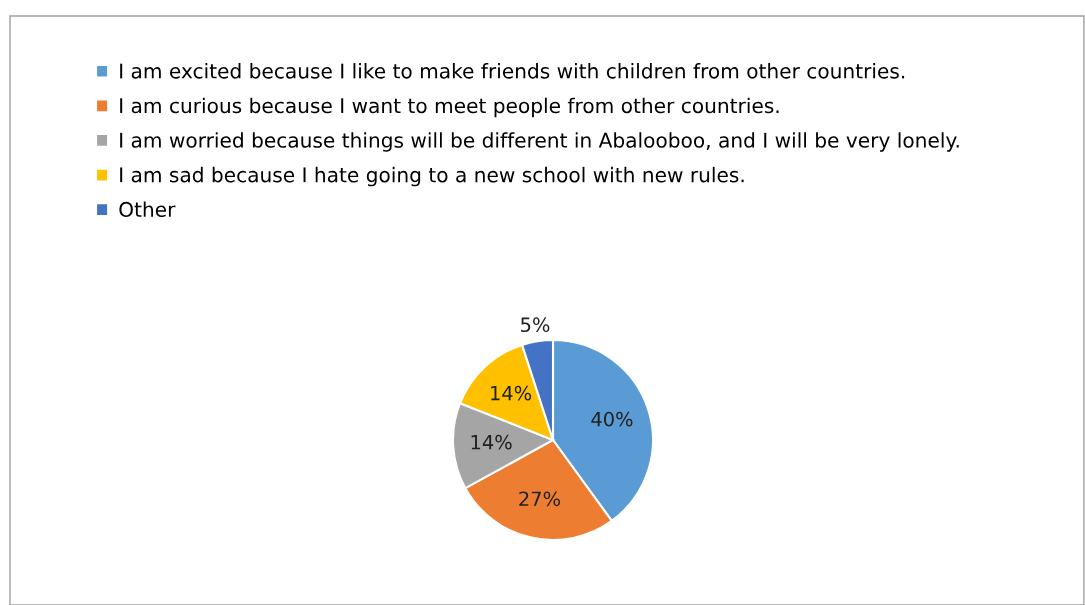 This screenshot has width=1085, height=605. I want to click on legend-label: Other, so click(147, 209).